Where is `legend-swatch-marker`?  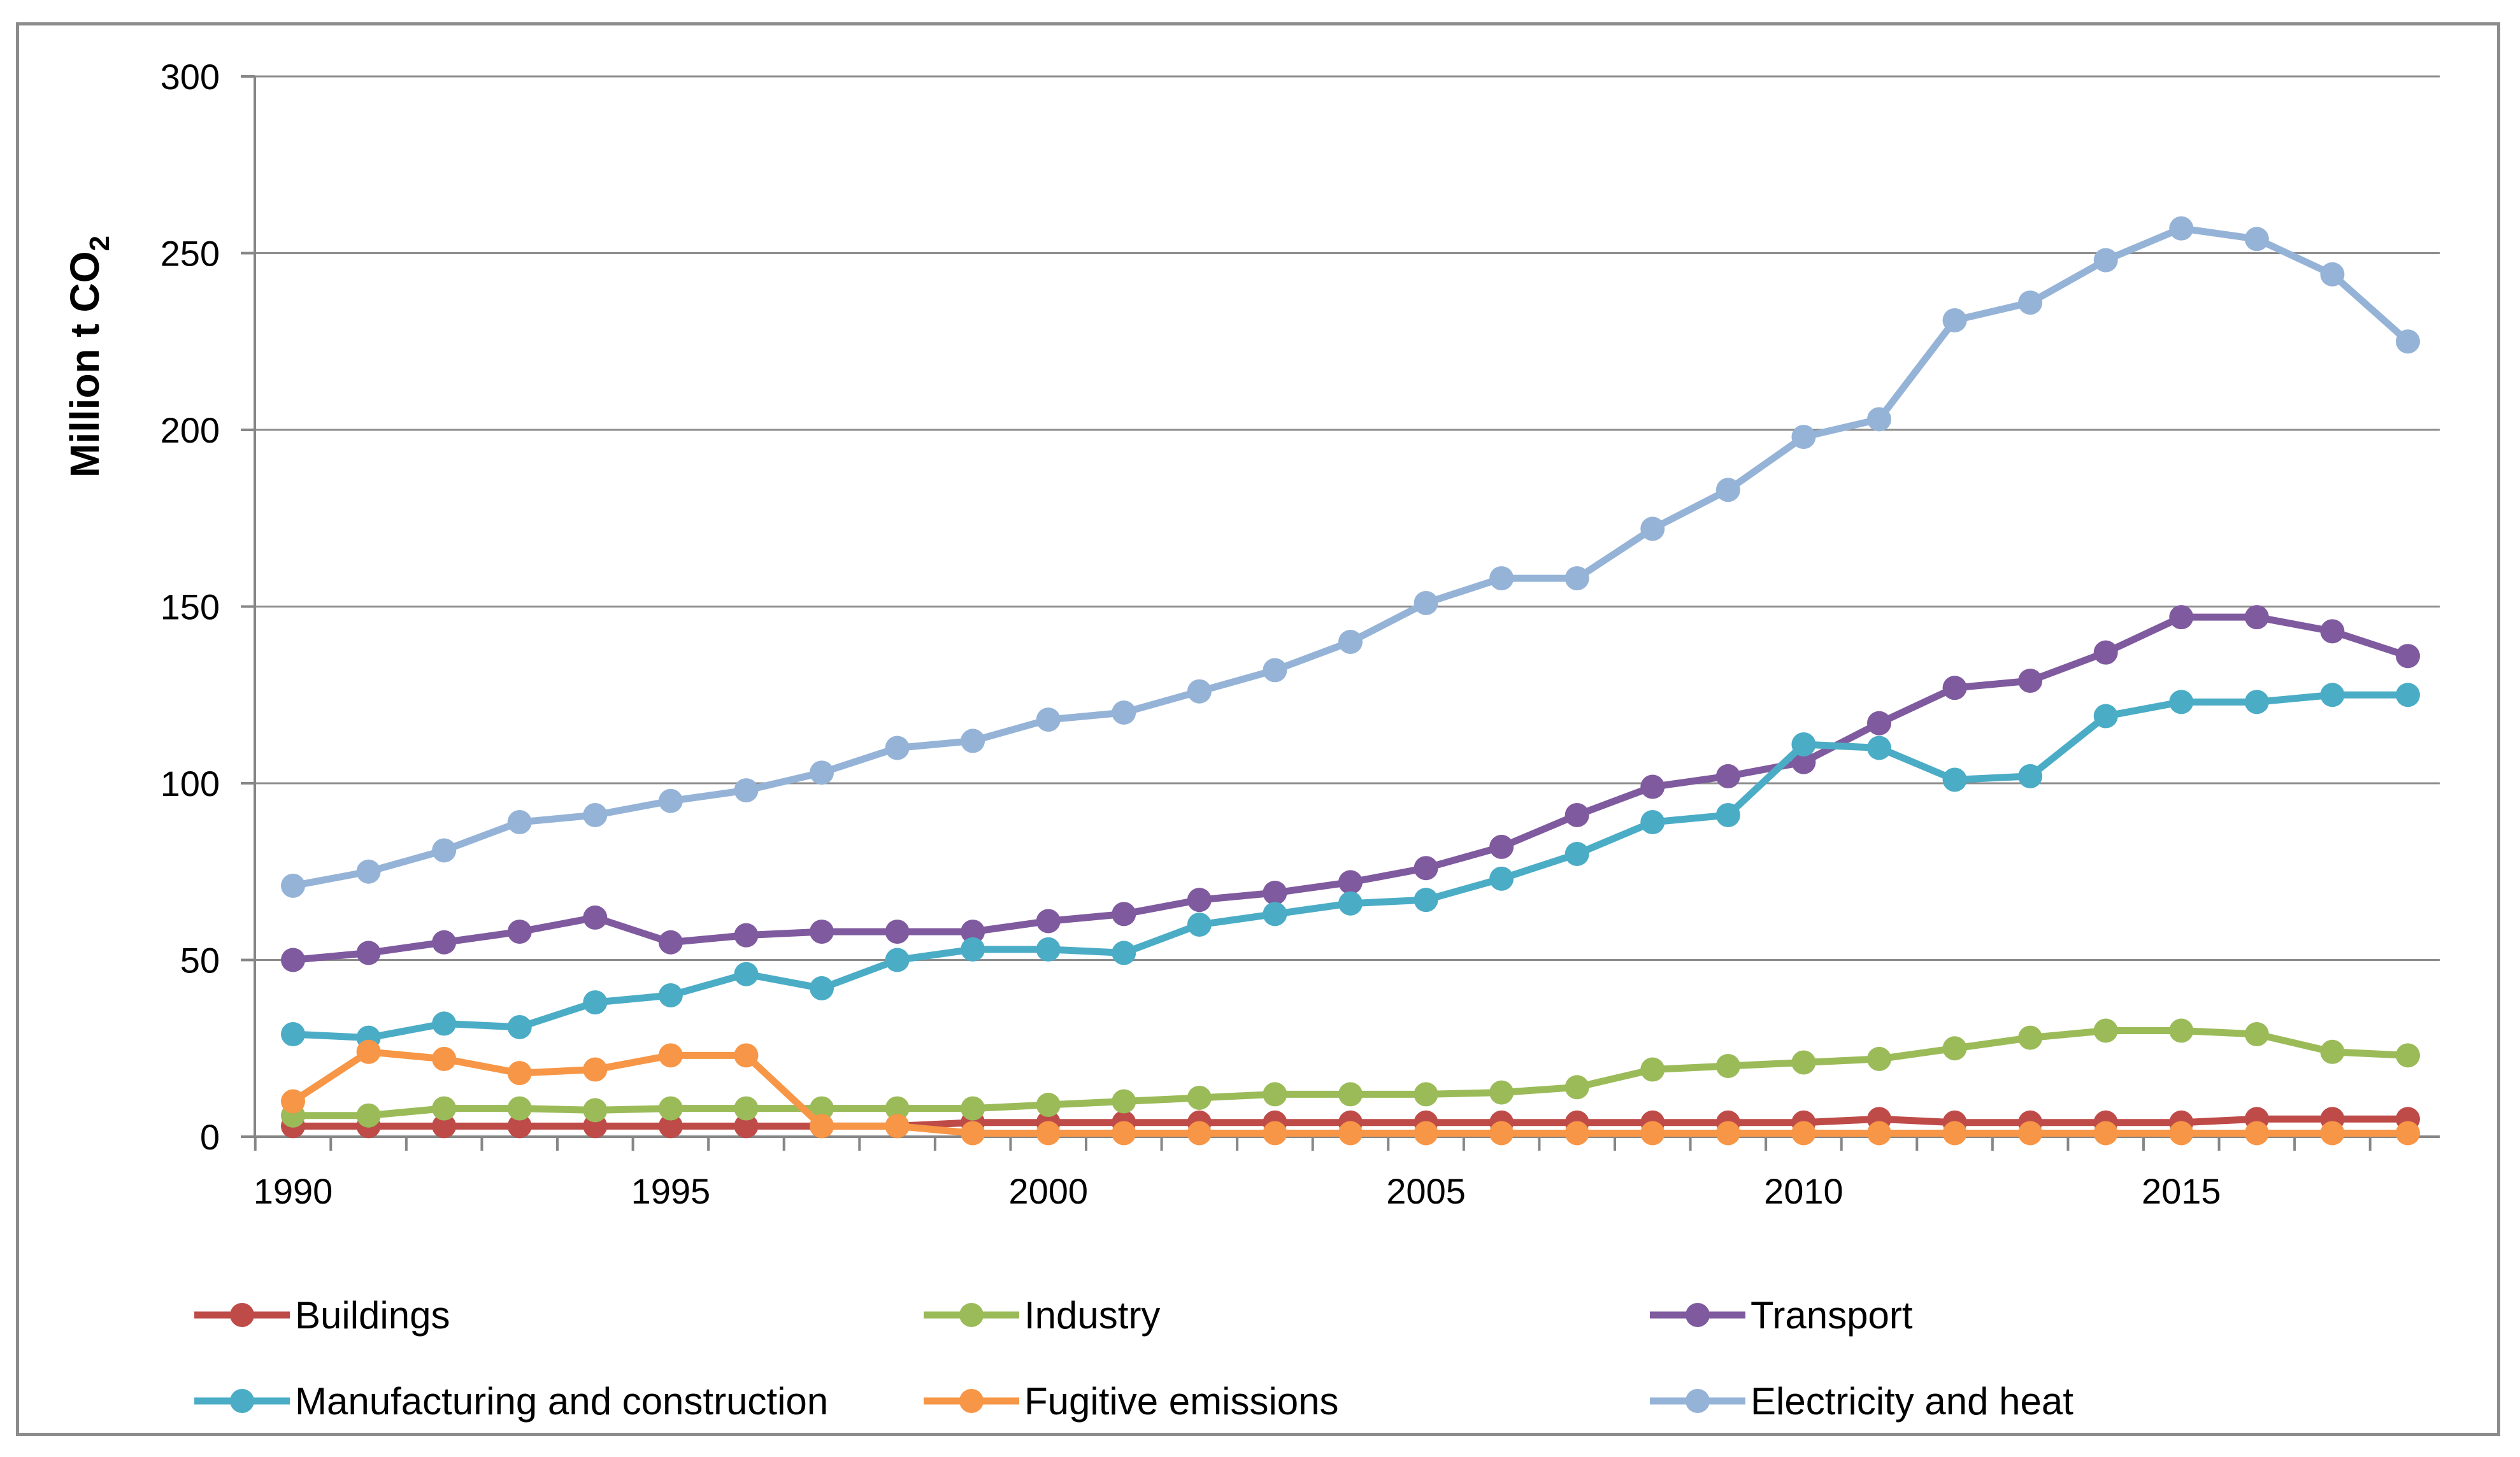
legend-swatch-marker is located at coordinates (971, 1315).